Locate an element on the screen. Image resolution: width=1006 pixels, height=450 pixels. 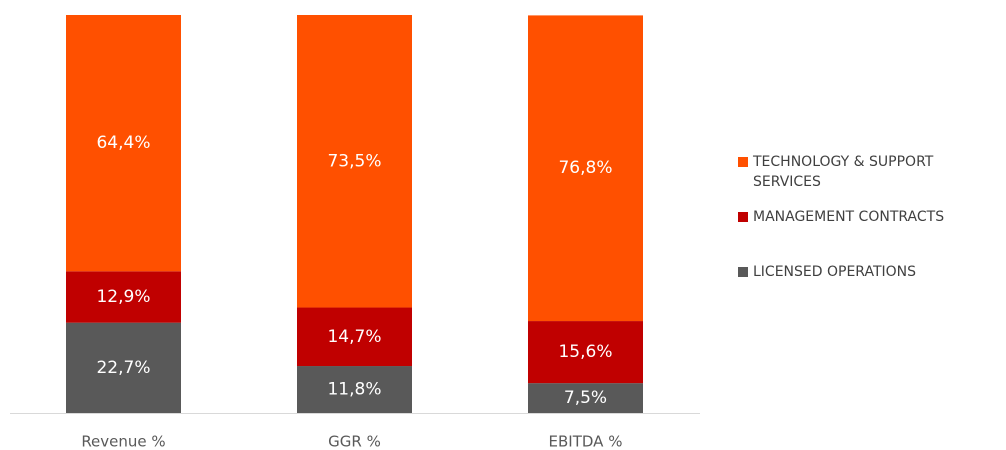
data-label: 73,5% is located at coordinates (354, 161).